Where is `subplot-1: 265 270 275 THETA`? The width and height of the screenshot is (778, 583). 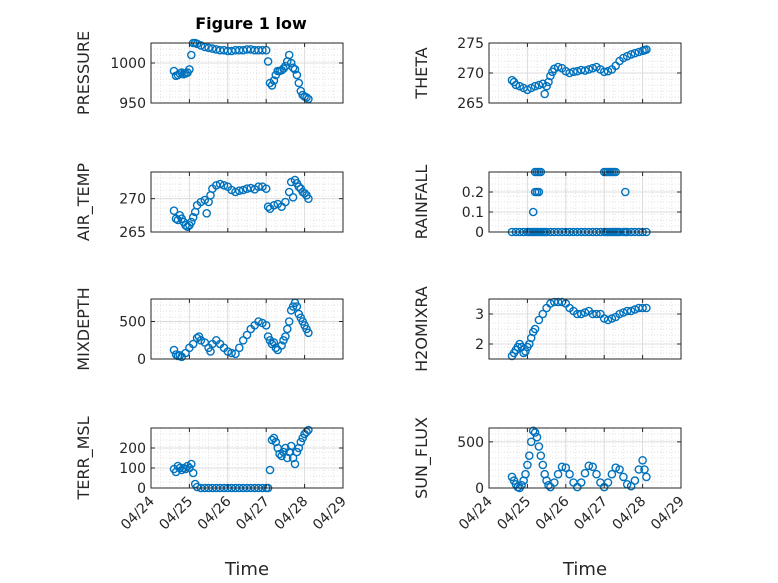
subplot-1: 265 270 275 THETA is located at coordinates (547, 74).